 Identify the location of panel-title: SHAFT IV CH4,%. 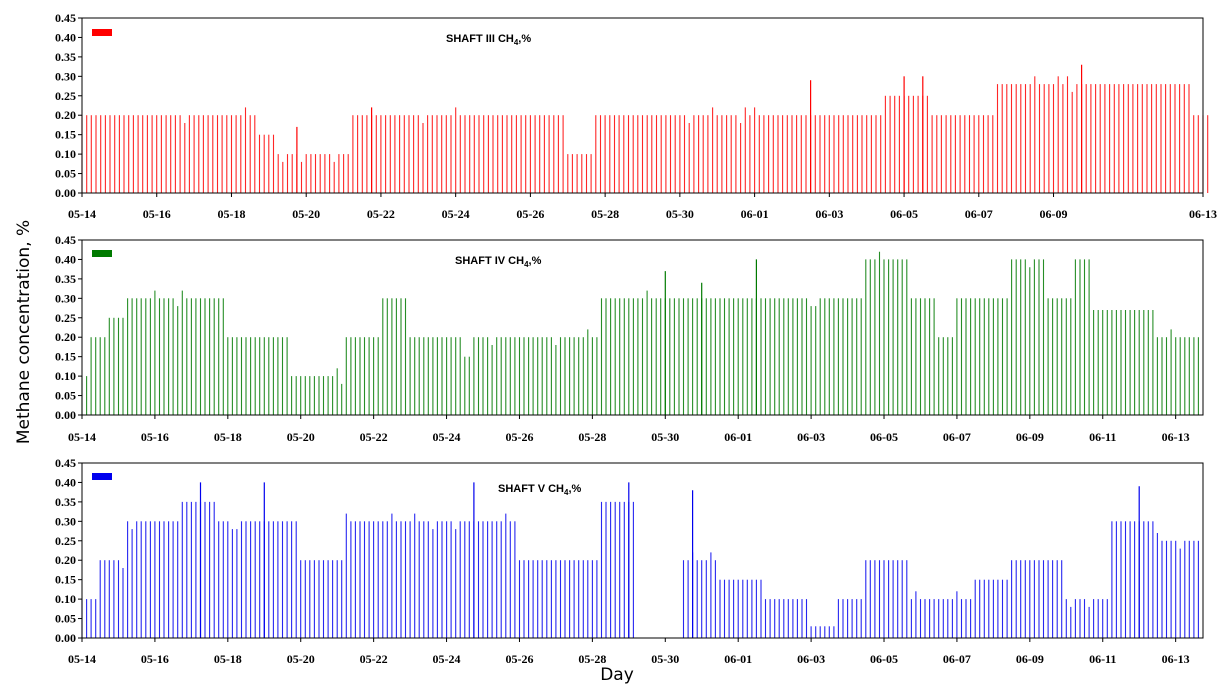
(498, 262).